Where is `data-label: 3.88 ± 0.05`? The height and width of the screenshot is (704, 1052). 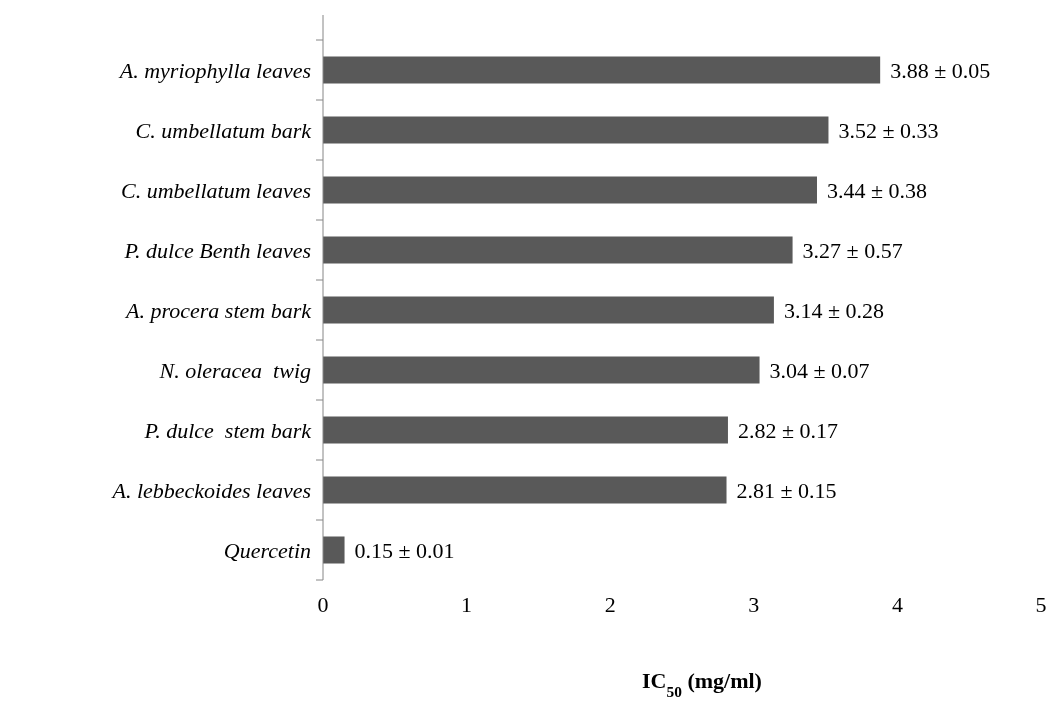 data-label: 3.88 ± 0.05 is located at coordinates (940, 70).